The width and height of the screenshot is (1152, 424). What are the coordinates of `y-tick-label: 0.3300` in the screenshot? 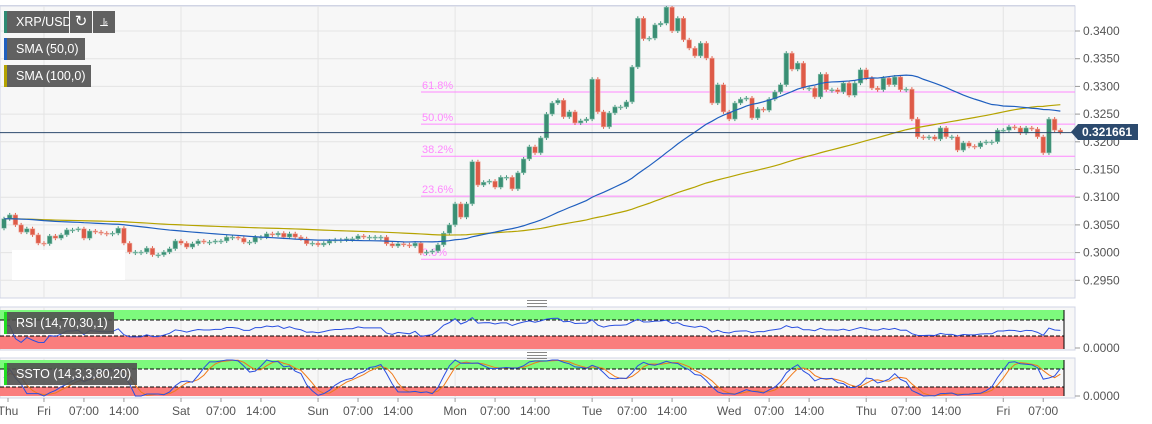 It's located at (1101, 86).